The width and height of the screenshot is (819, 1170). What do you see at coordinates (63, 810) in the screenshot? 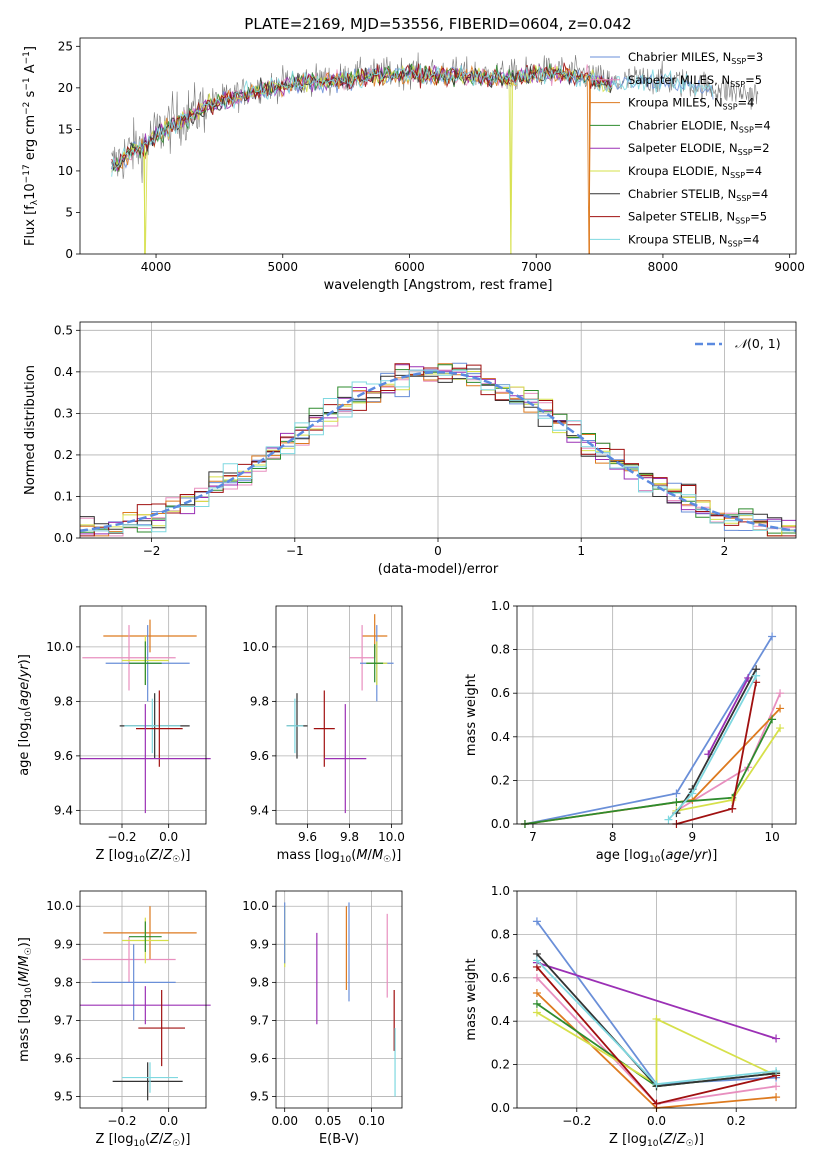
I see `y-tick-label: 9.4` at bounding box center [63, 810].